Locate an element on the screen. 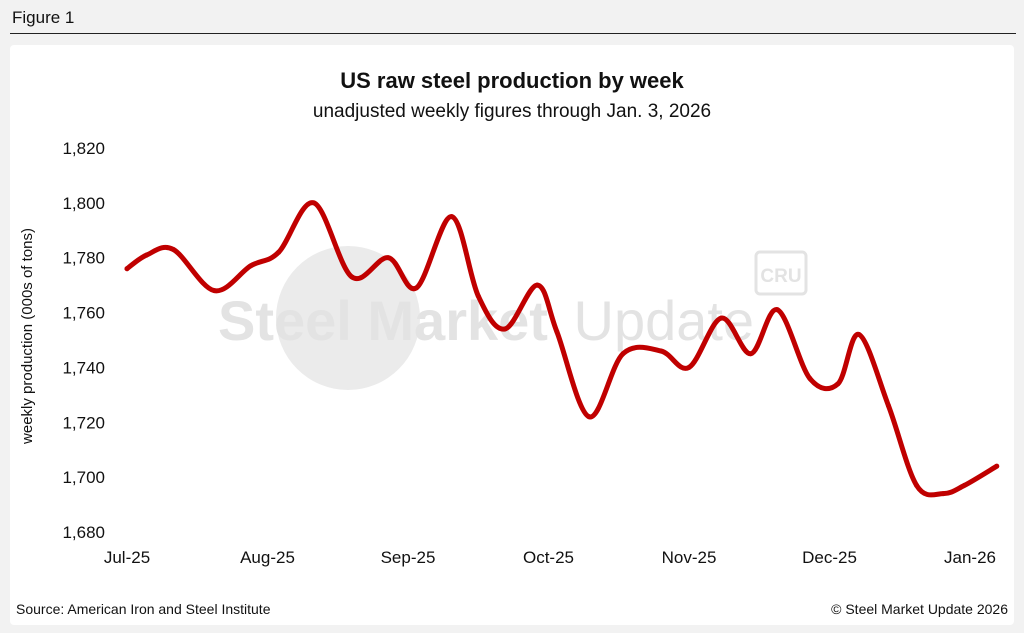 This screenshot has width=1024, height=633. y-tick-label: 1,820 is located at coordinates (83, 148).